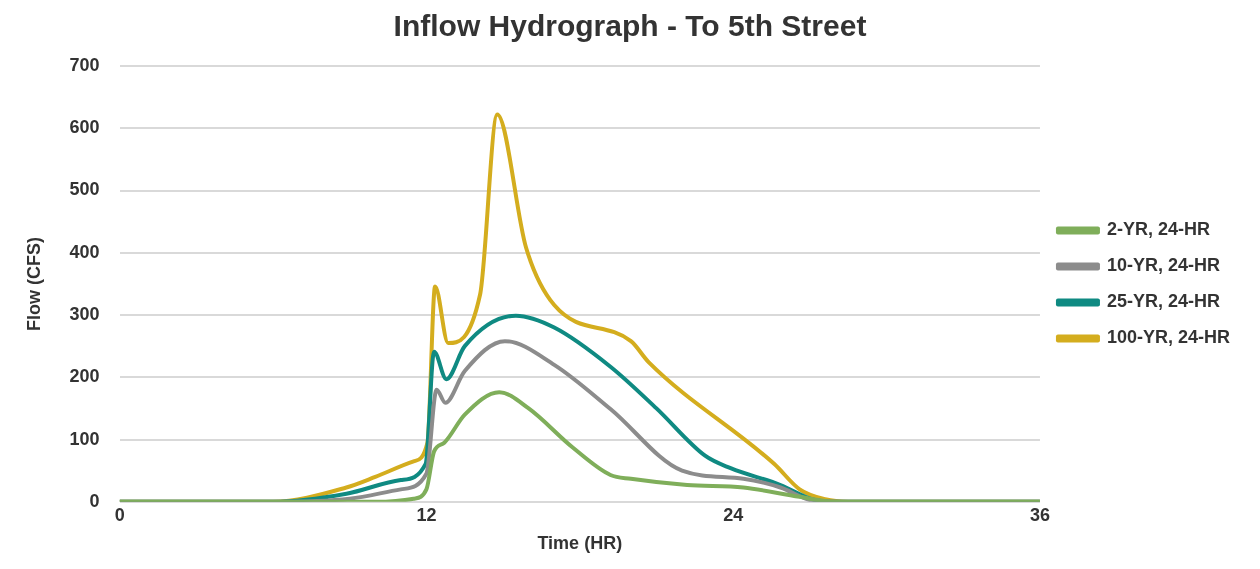 The height and width of the screenshot is (569, 1260). Describe the element at coordinates (94, 500) in the screenshot. I see `y-tick-label: 0` at that location.